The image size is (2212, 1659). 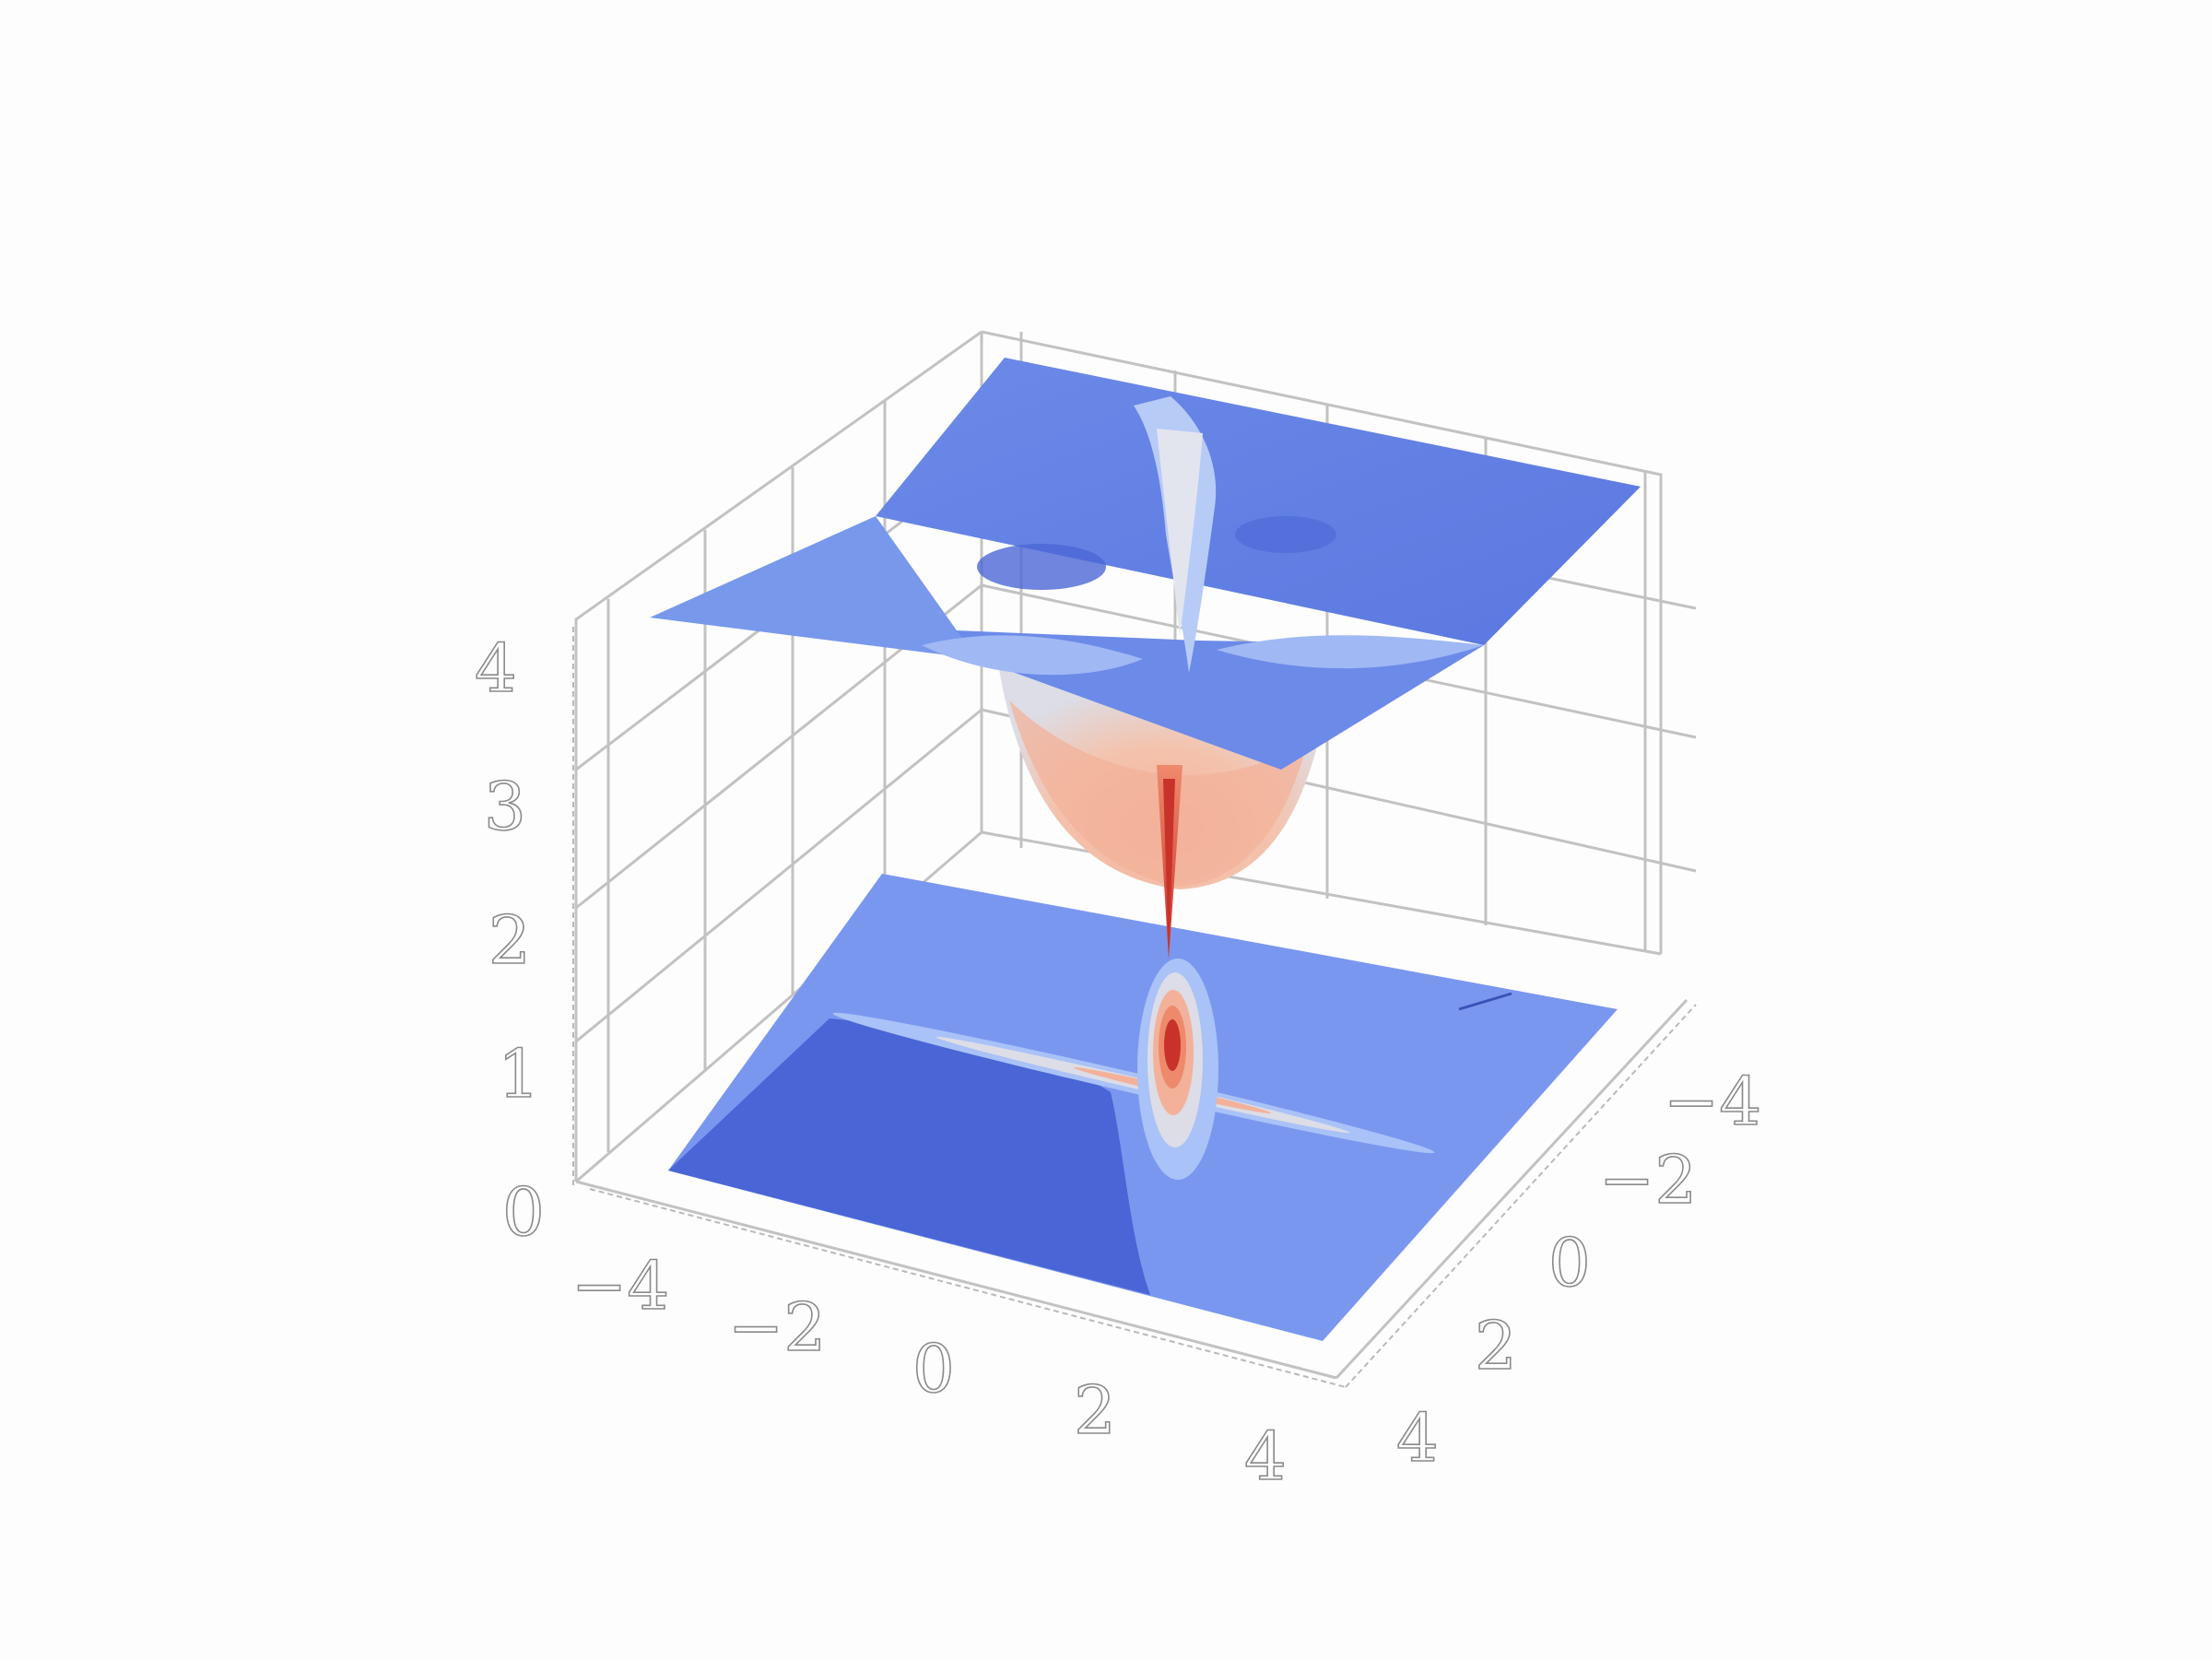 I want to click on x-tick-label: 2, so click(x=1095, y=1410).